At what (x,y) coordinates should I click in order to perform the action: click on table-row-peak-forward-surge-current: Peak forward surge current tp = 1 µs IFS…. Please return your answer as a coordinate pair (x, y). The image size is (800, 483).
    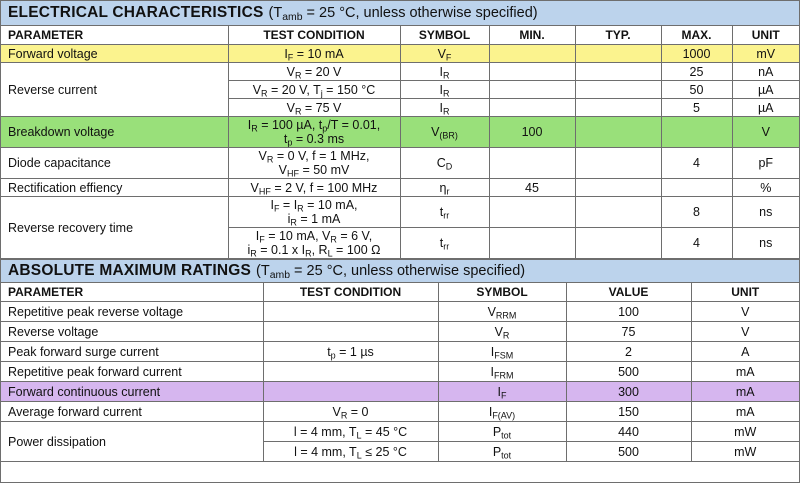
    Looking at the image, I should click on (400, 351).